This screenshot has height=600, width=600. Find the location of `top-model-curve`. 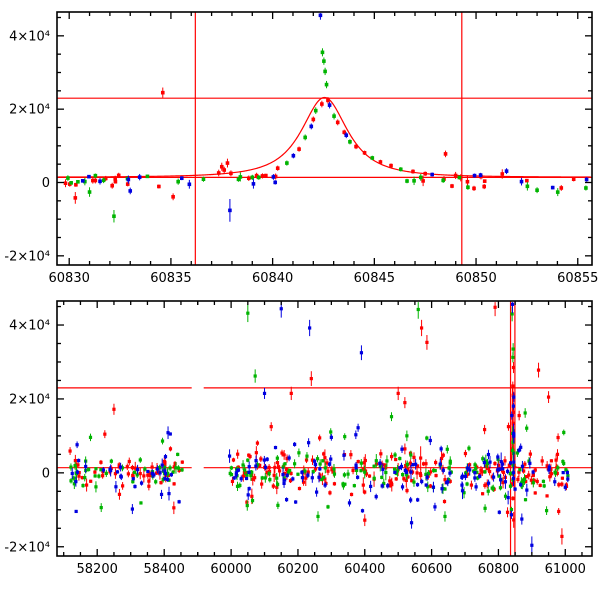

top-model-curve is located at coordinates (324, 137).